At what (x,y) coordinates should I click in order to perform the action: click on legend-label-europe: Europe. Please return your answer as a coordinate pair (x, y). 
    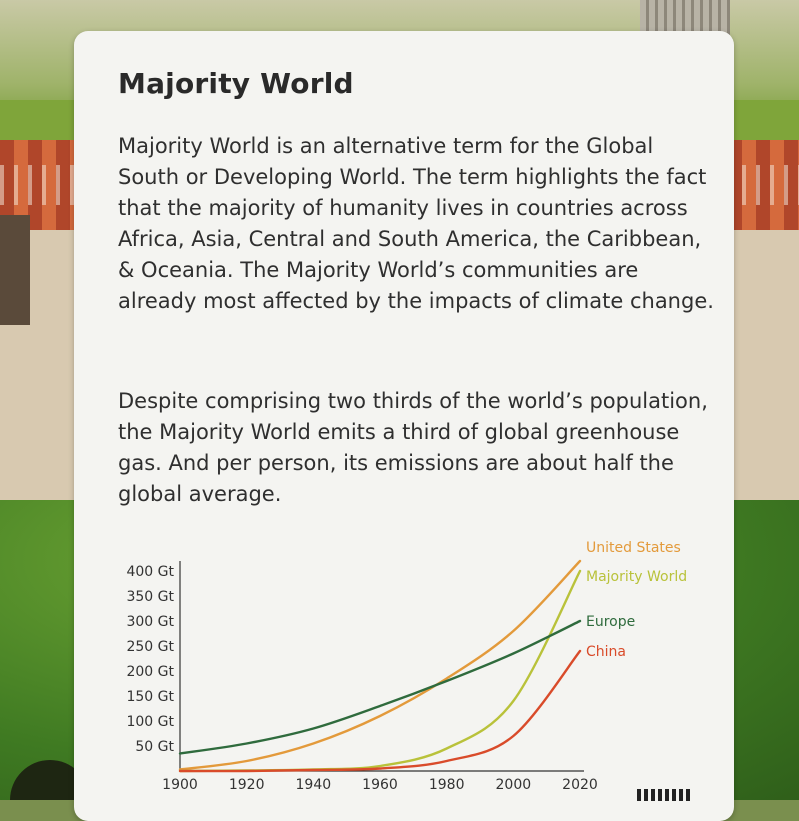
    Looking at the image, I should click on (610, 622).